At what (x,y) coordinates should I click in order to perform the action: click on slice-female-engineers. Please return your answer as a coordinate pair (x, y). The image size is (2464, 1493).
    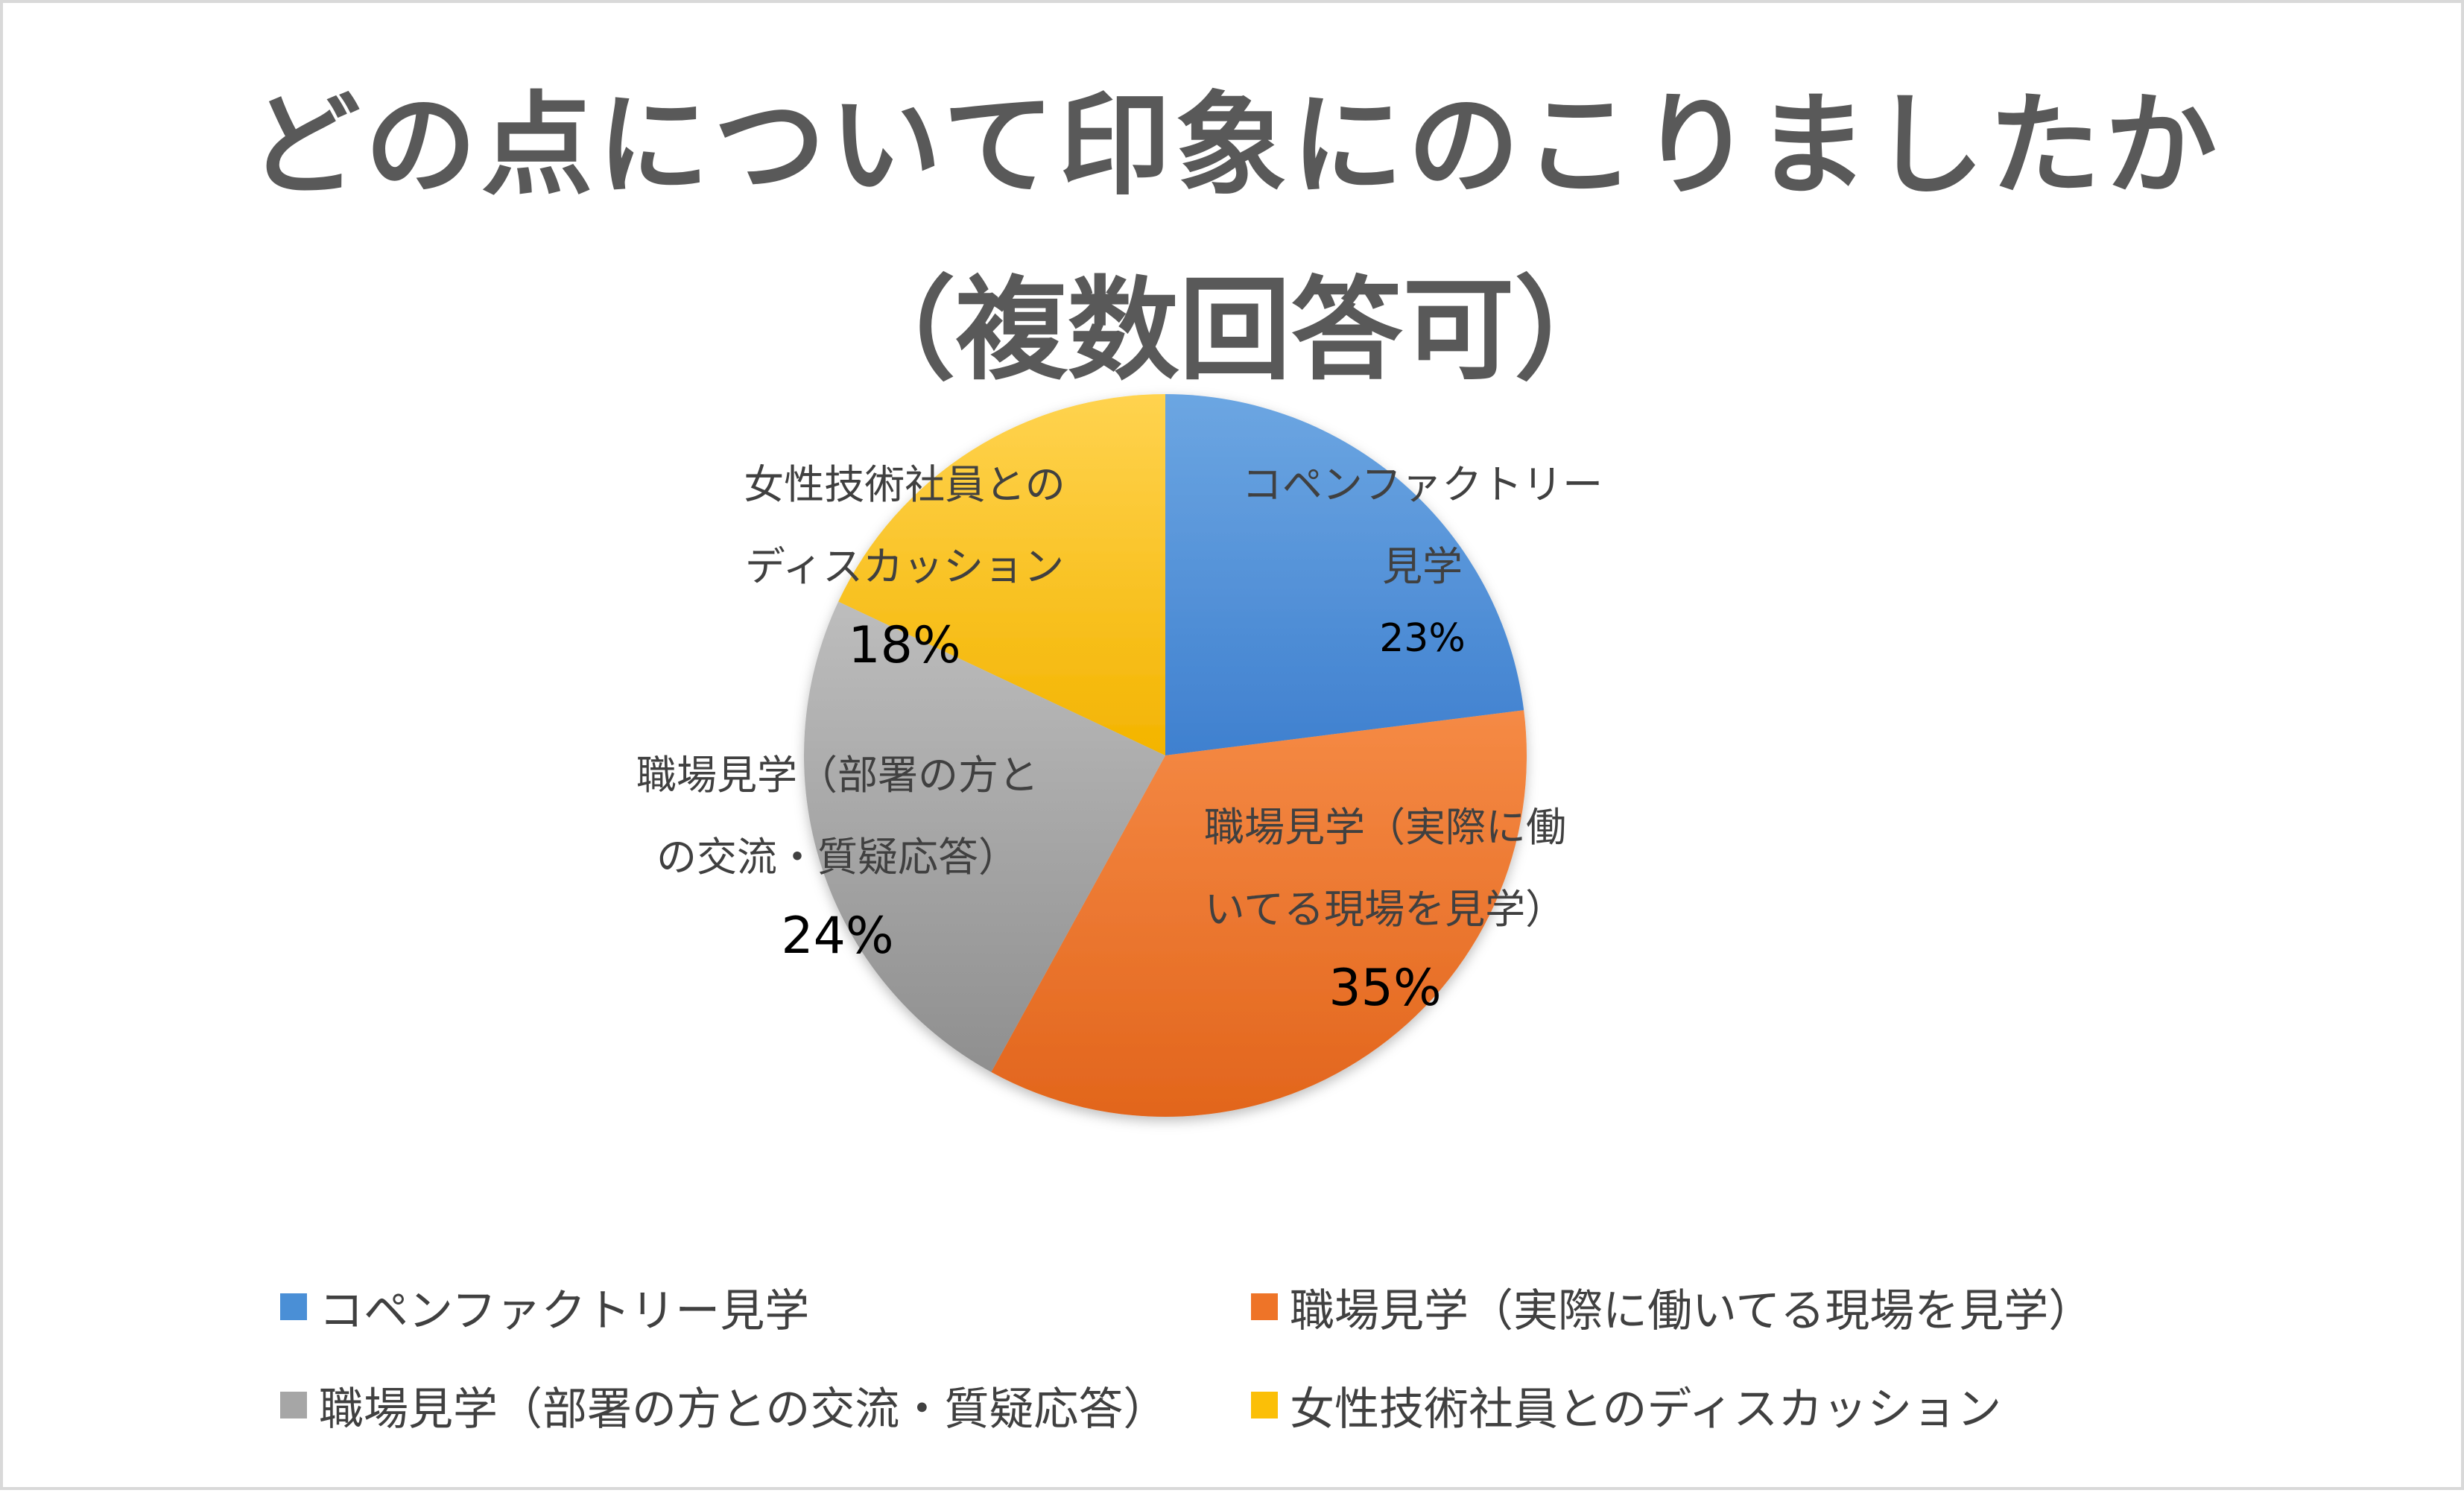
    Looking at the image, I should click on (1001, 574).